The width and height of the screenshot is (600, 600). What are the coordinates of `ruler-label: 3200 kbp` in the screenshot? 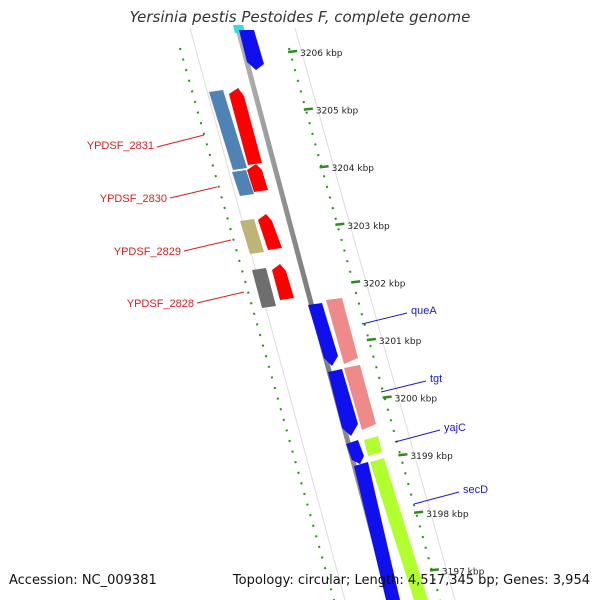 It's located at (416, 400).